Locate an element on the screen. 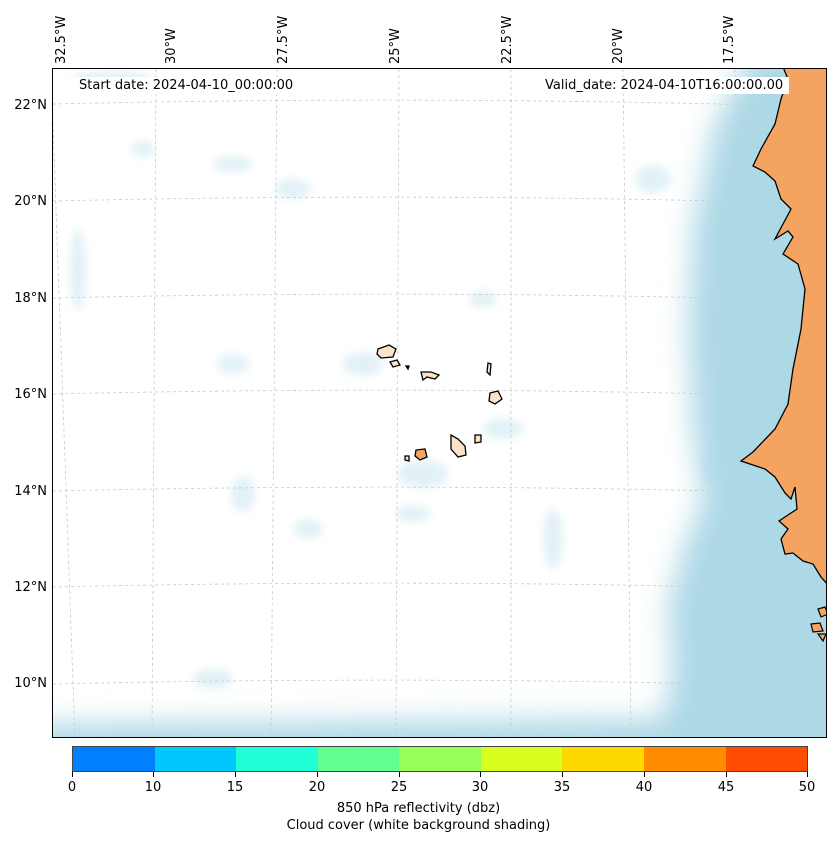  colorbar-tick-label: 45 is located at coordinates (726, 787).